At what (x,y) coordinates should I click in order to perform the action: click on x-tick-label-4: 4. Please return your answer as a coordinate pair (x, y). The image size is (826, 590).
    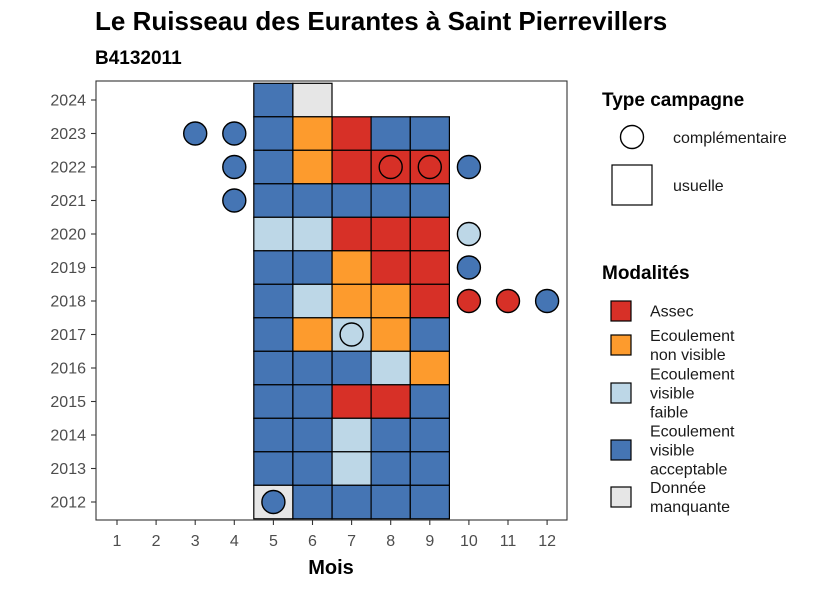
    Looking at the image, I should click on (234, 541).